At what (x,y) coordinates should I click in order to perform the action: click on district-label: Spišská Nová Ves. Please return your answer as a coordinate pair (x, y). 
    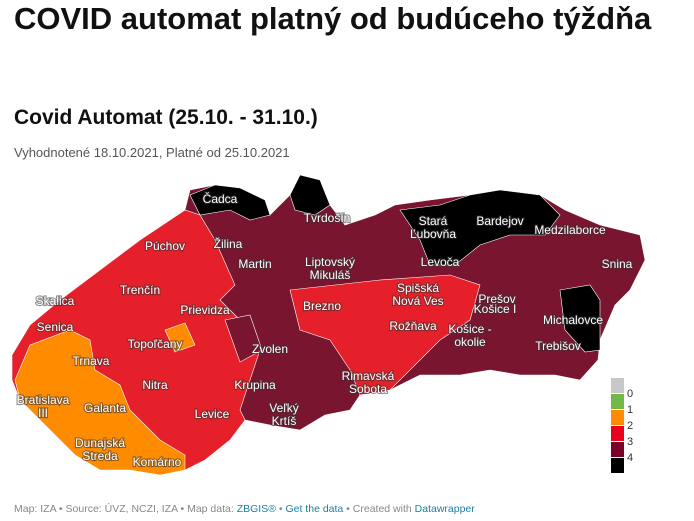
    Looking at the image, I should click on (417, 294).